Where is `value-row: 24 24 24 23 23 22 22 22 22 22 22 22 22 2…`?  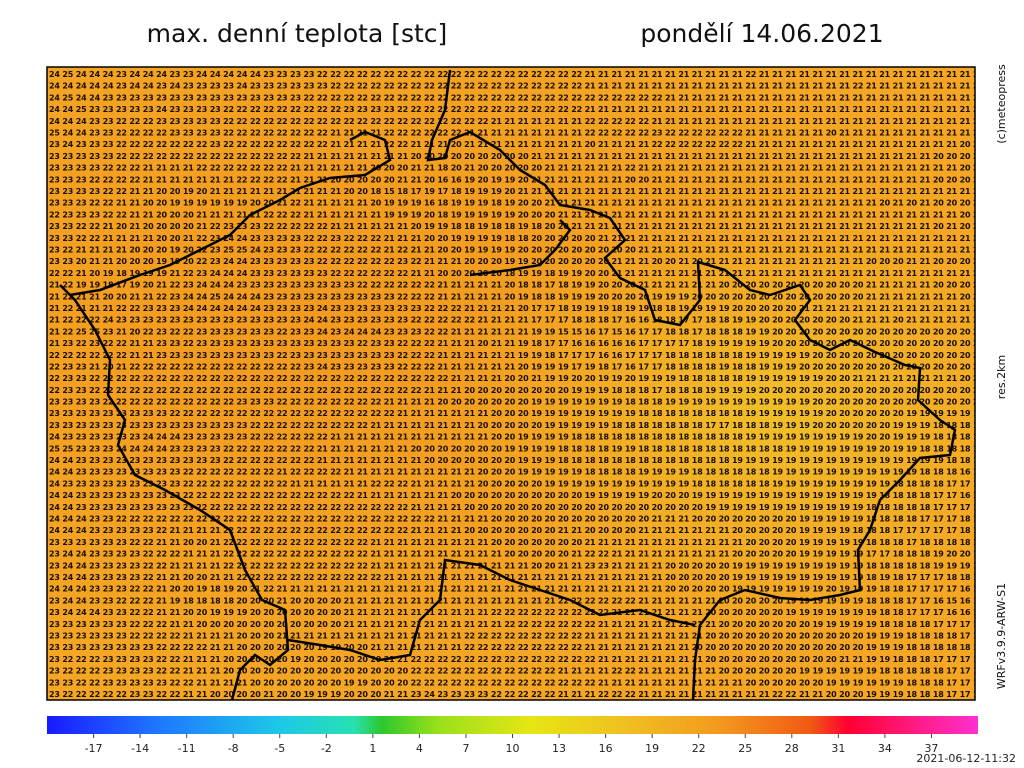
value-row: 24 24 24 23 23 22 22 22 22 22 22 22 22 2… is located at coordinates (516, 519).